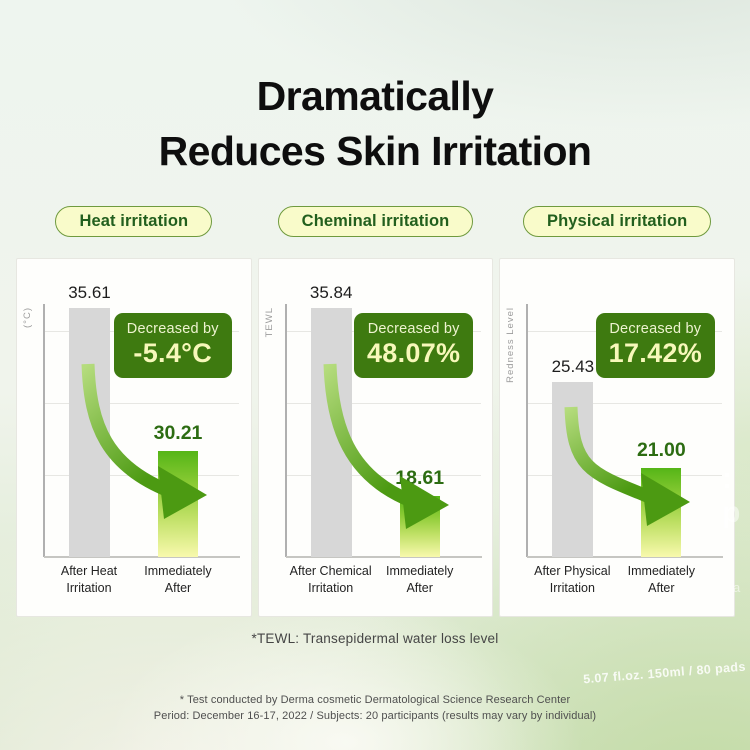 The height and width of the screenshot is (750, 750). I want to click on bar-after-value: 21.00, so click(661, 450).